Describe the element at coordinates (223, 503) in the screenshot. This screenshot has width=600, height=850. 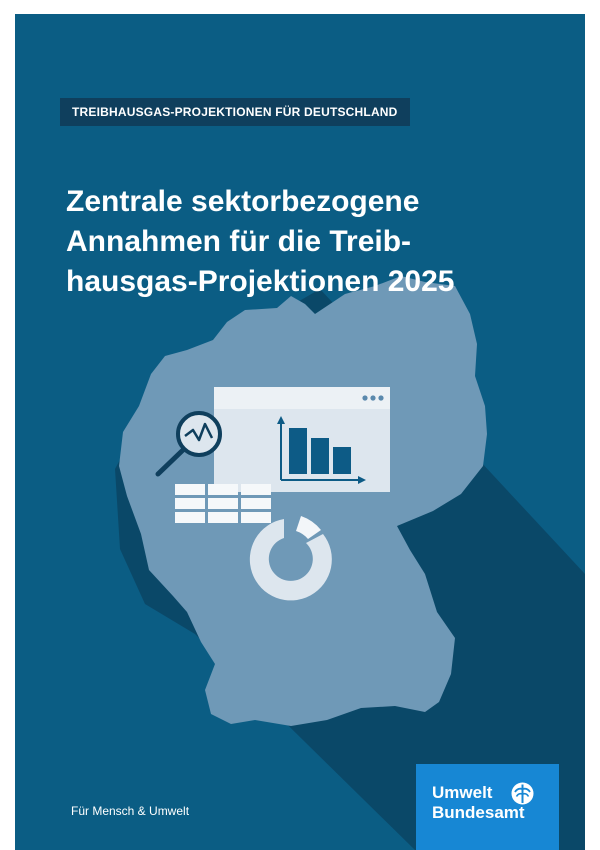
I see `table-icon` at that location.